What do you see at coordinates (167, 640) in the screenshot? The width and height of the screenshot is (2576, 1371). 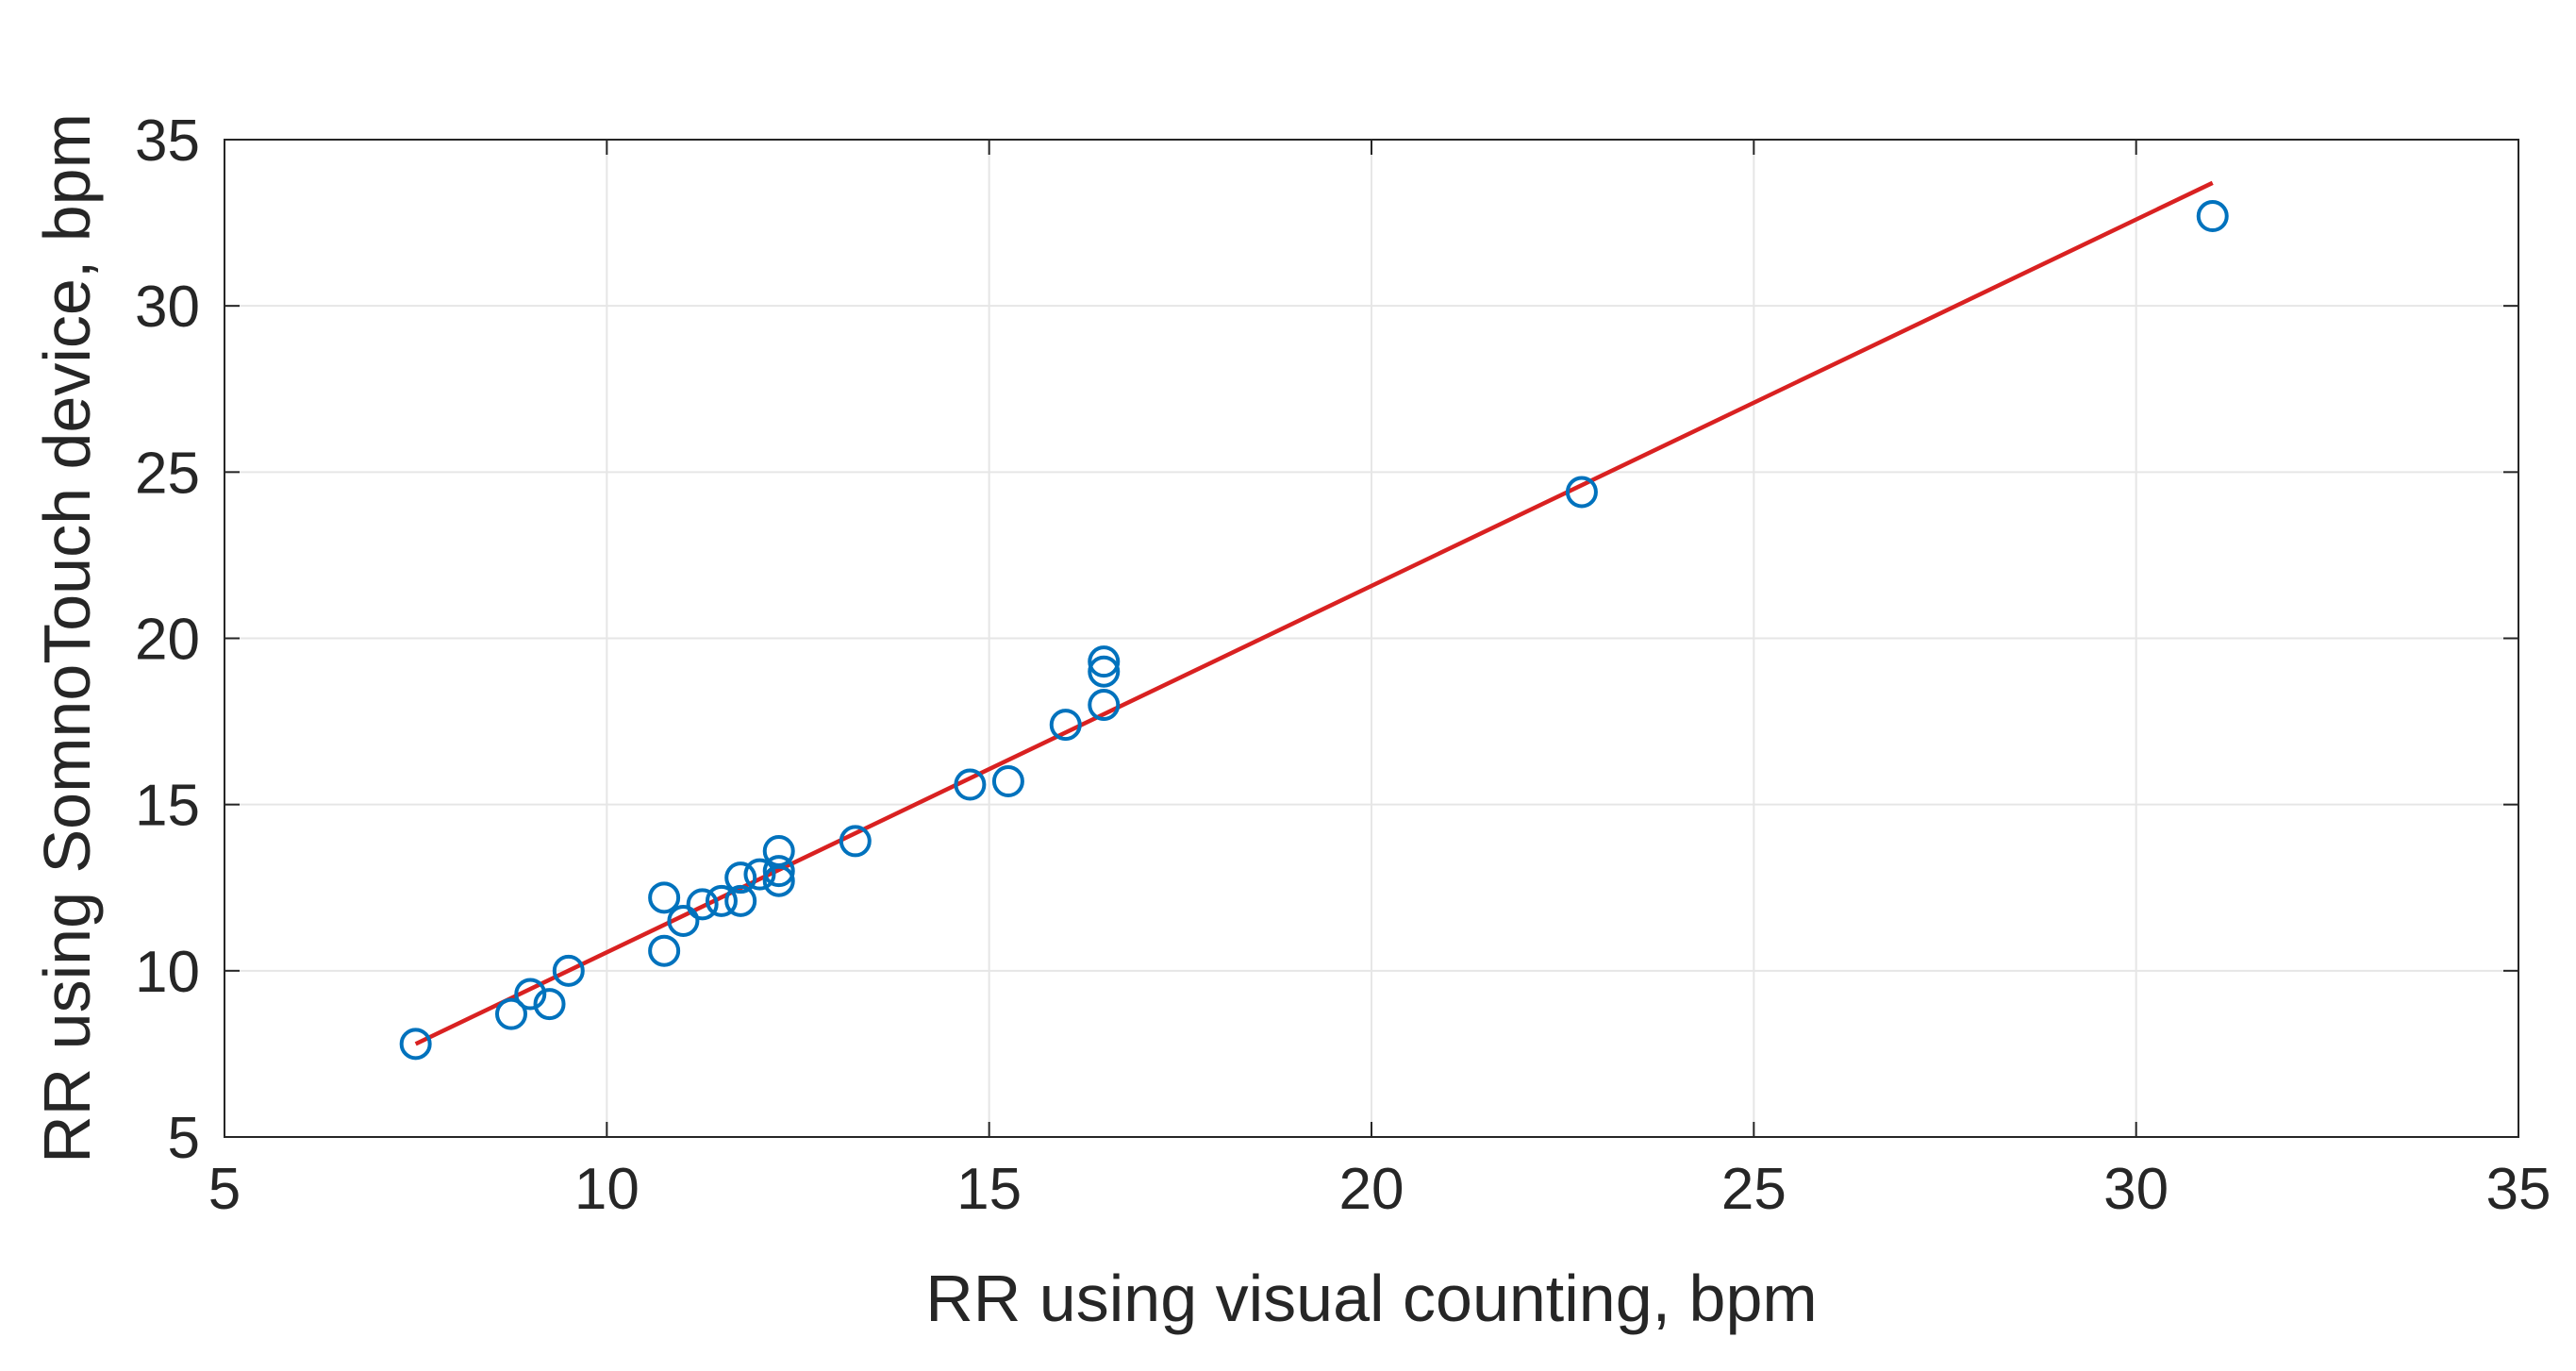 I see `y-tick-label: 20` at bounding box center [167, 640].